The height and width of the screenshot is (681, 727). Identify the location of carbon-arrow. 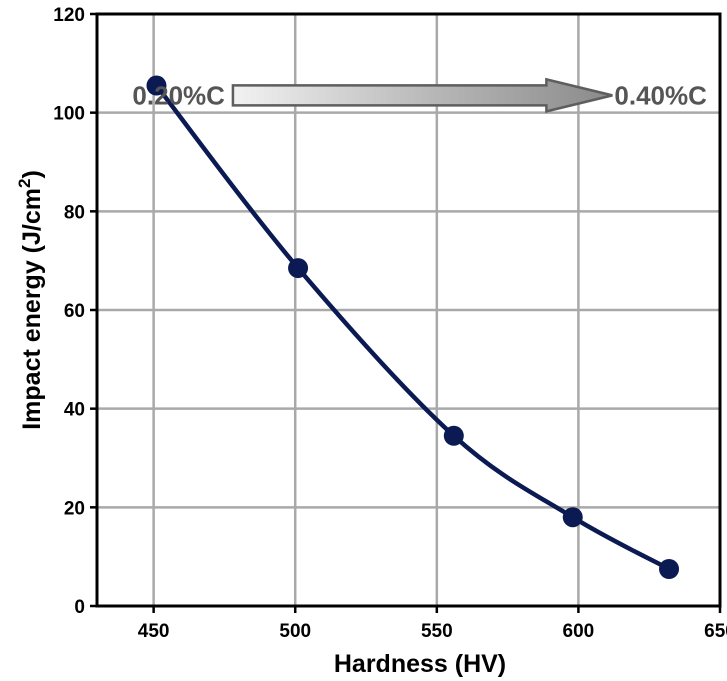
(422, 95).